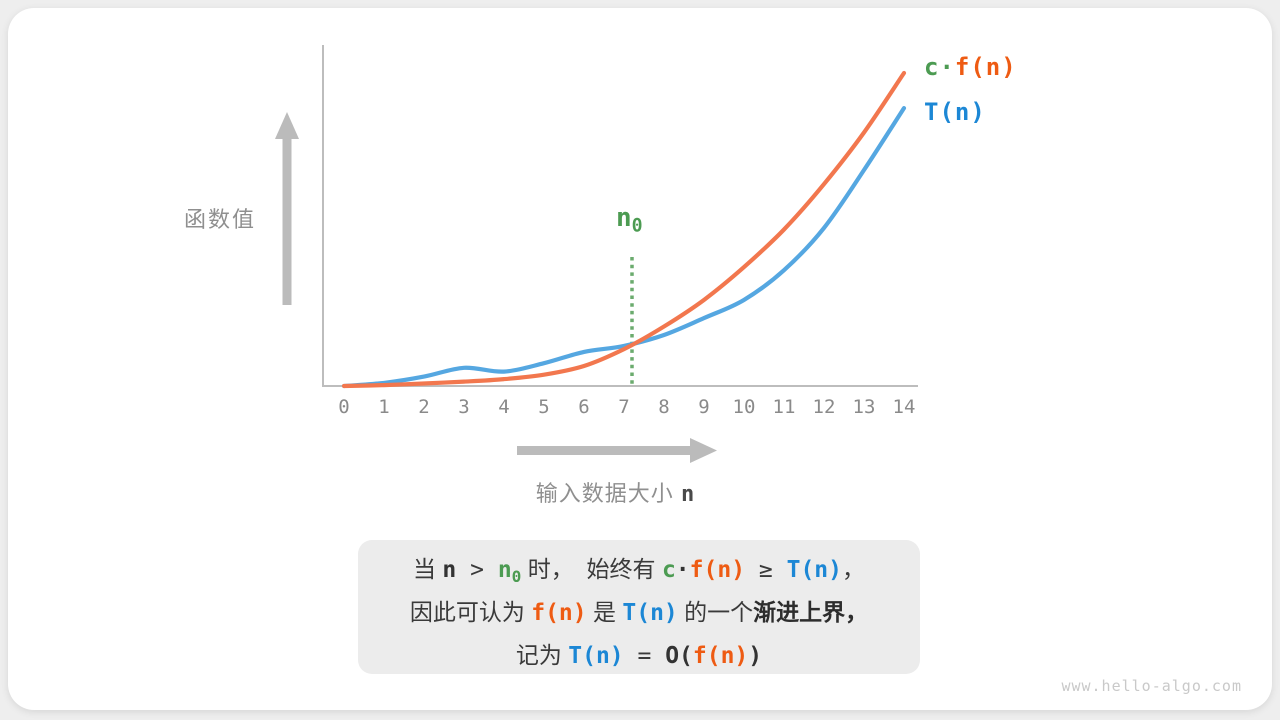  I want to click on y-axis-label: 函数值, so click(219, 219).